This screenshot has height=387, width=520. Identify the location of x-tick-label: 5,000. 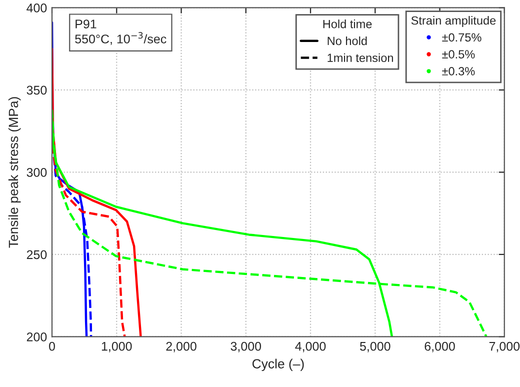
(375, 347).